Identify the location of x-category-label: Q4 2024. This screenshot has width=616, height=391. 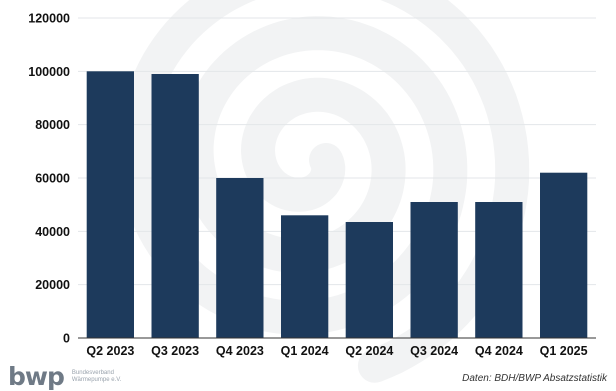
(499, 351).